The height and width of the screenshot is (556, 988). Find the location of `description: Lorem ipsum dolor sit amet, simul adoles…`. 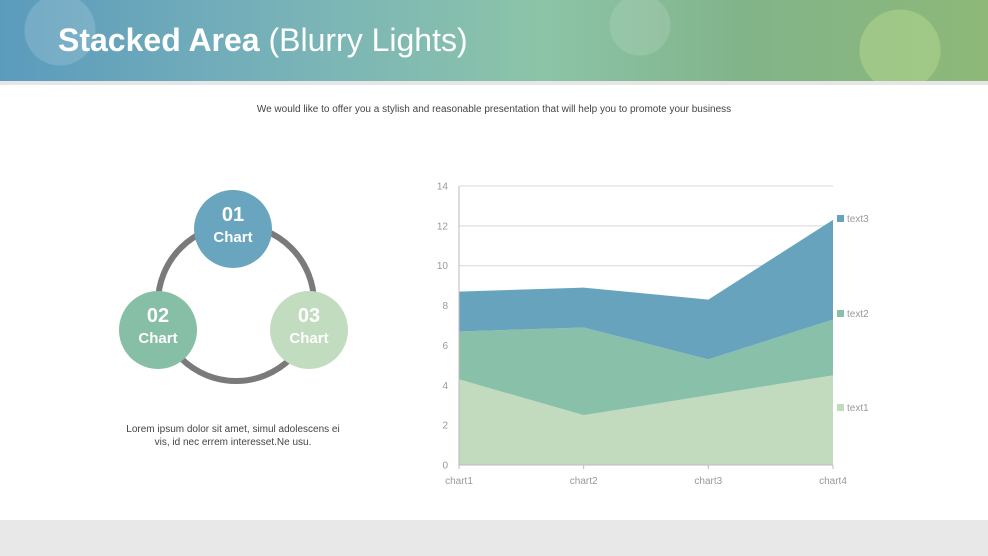

description: Lorem ipsum dolor sit amet, simul adoles… is located at coordinates (233, 436).